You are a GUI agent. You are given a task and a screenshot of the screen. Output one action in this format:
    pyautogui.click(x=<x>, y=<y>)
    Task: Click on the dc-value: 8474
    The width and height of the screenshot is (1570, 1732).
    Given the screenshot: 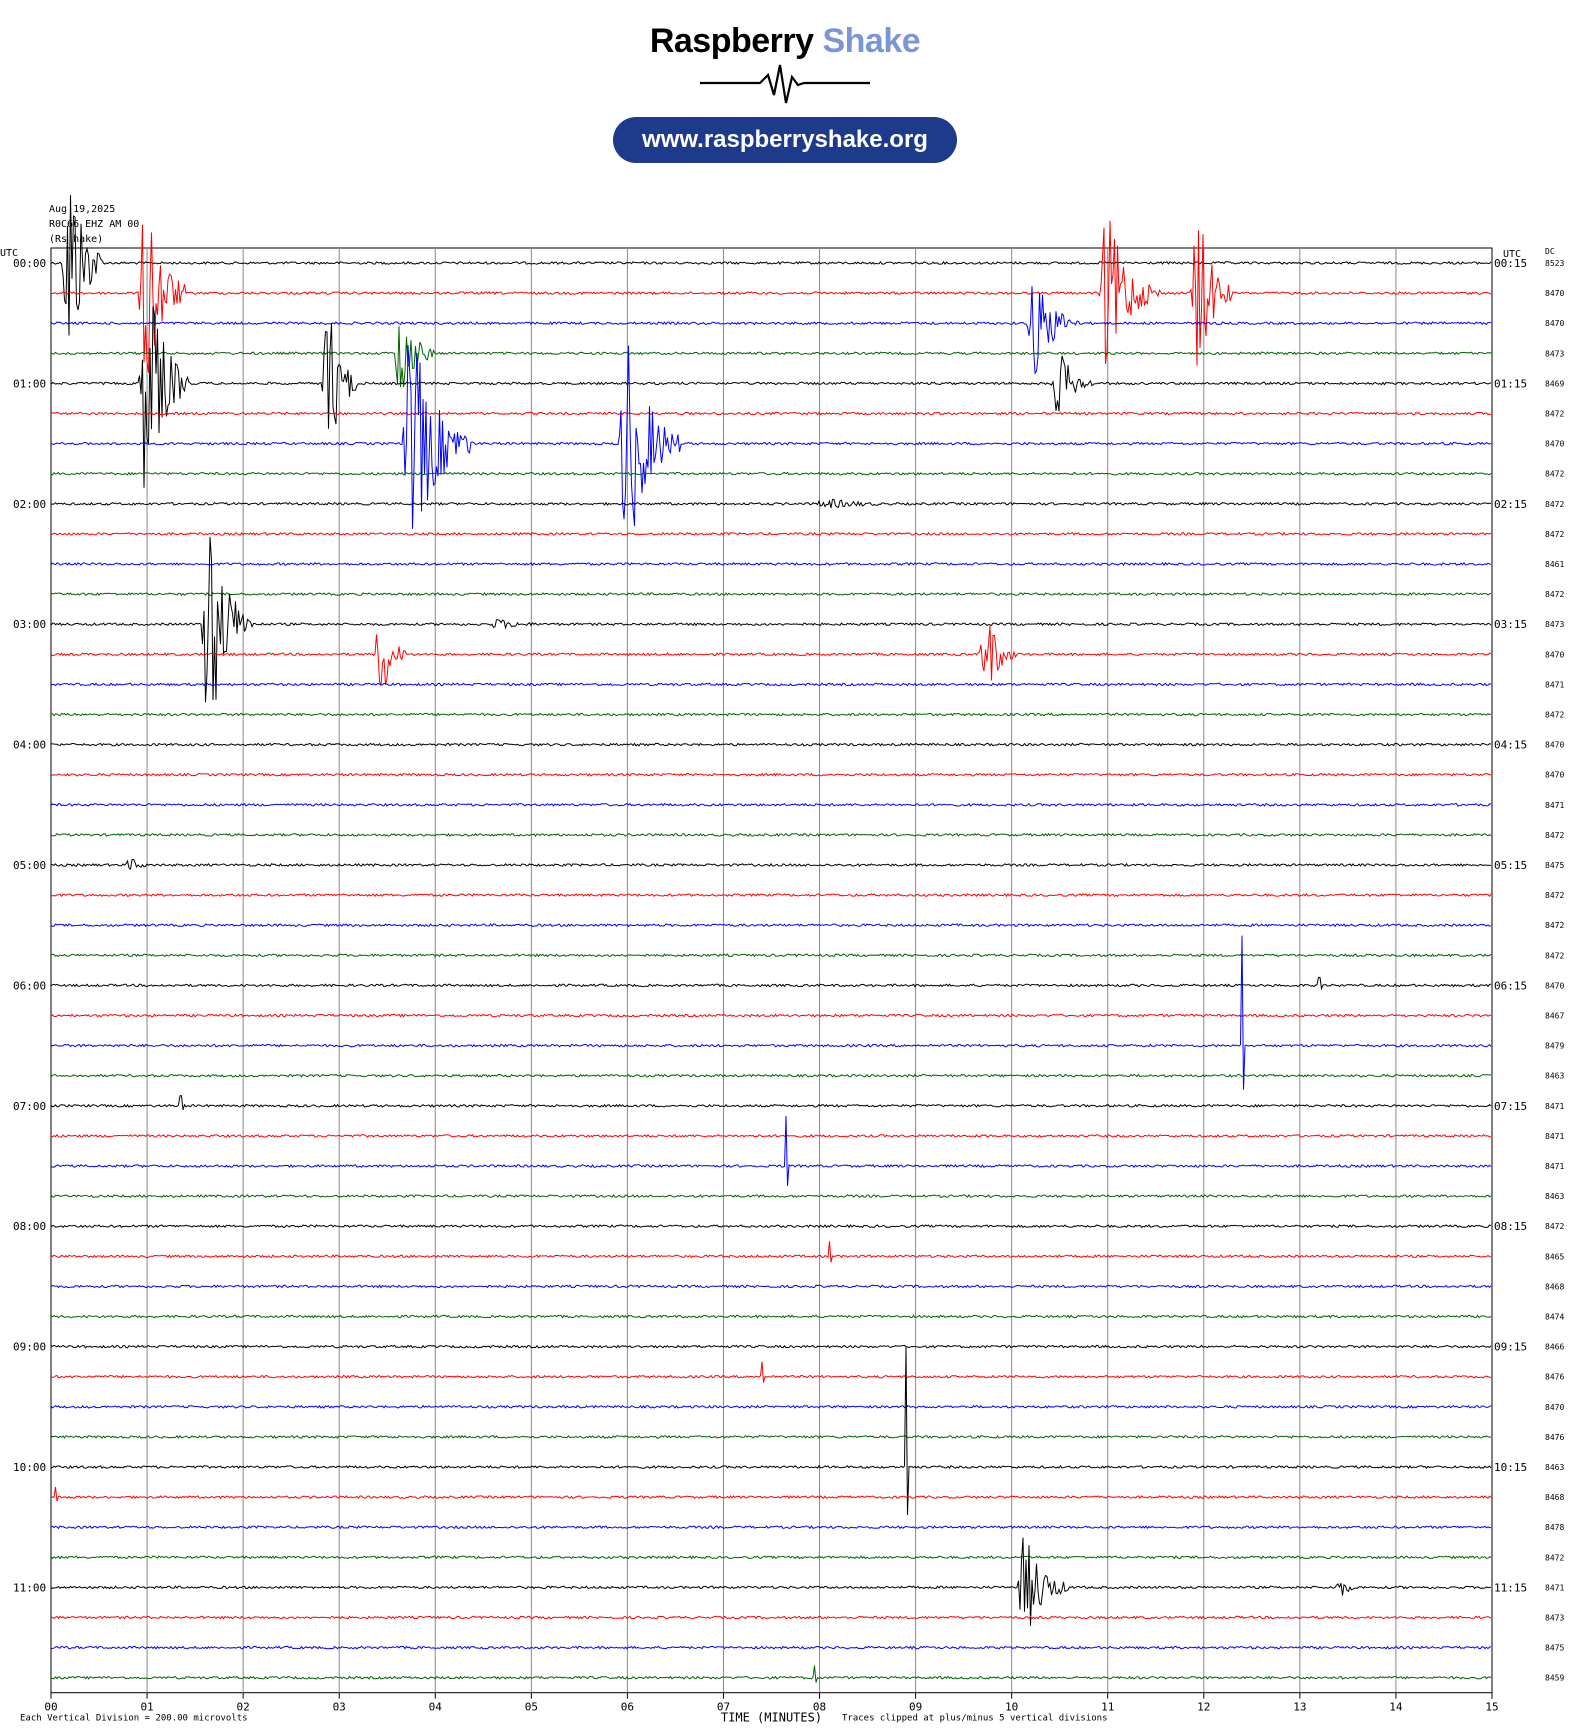 What is the action you would take?
    pyautogui.click(x=1554, y=1317)
    